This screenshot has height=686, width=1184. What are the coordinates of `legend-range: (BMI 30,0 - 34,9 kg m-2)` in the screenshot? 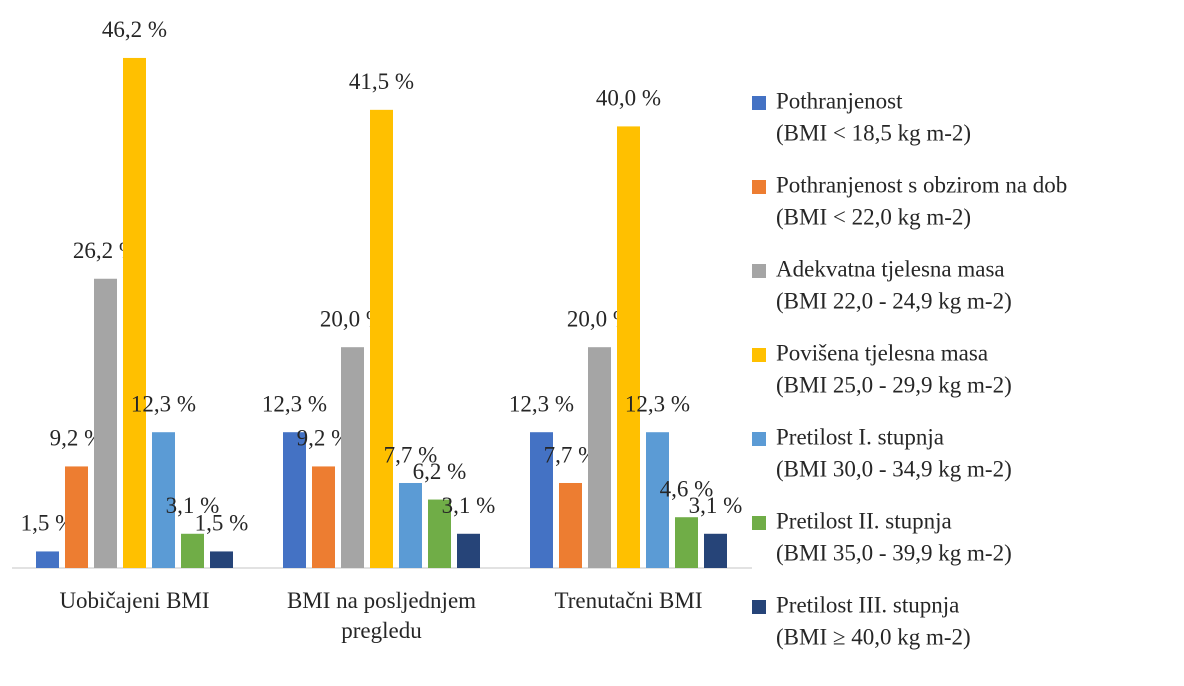 It's located at (894, 468).